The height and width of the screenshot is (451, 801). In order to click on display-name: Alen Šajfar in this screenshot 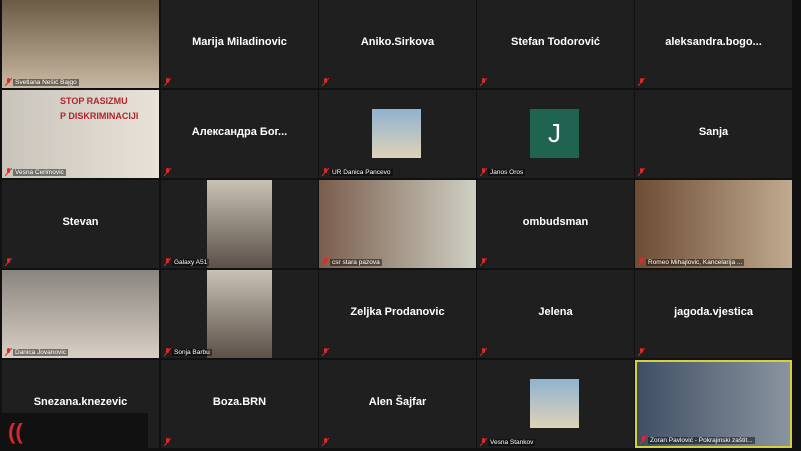, I will do `click(397, 402)`.